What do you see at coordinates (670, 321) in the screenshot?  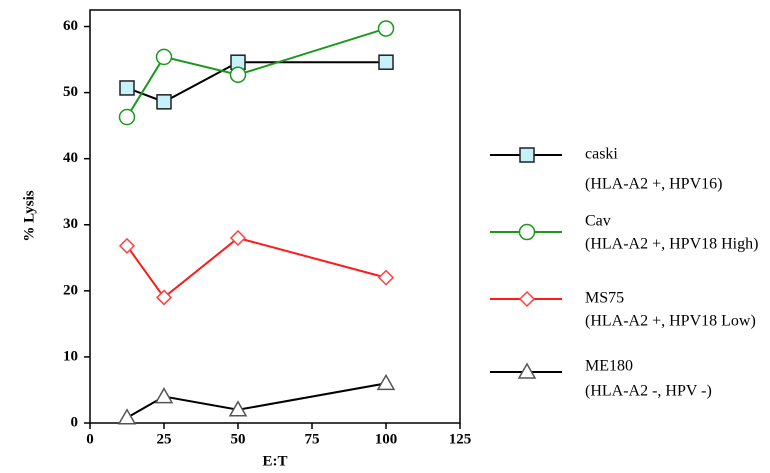 I see `legend-description: (HLA-A2 +, HPV18 Low)` at bounding box center [670, 321].